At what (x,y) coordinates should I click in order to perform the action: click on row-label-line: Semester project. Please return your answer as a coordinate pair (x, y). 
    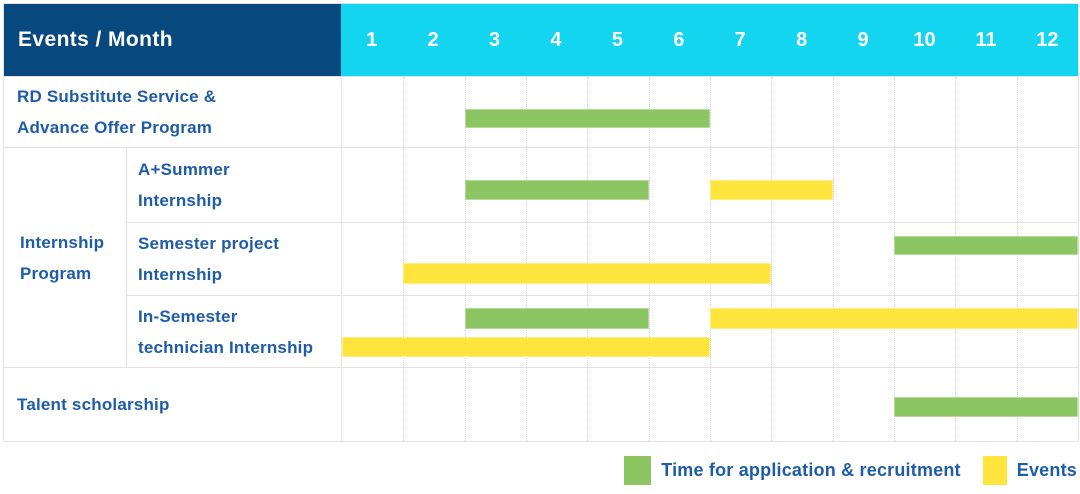
    Looking at the image, I should click on (209, 243).